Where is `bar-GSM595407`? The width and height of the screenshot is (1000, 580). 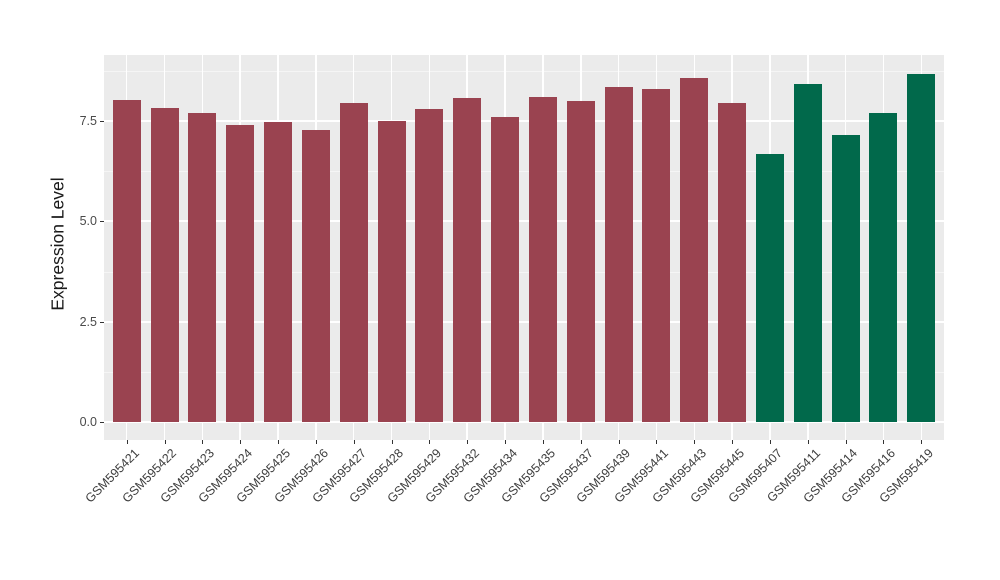
bar-GSM595407 is located at coordinates (769, 287).